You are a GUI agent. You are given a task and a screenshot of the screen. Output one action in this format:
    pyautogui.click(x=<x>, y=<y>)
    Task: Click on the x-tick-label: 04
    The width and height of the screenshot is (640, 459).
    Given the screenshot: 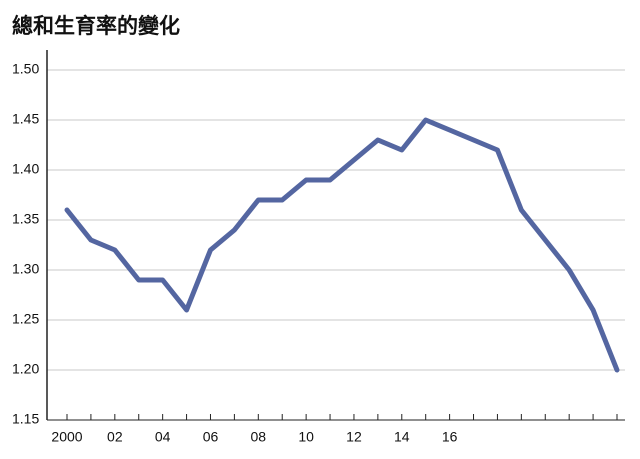 What is the action you would take?
    pyautogui.click(x=163, y=437)
    